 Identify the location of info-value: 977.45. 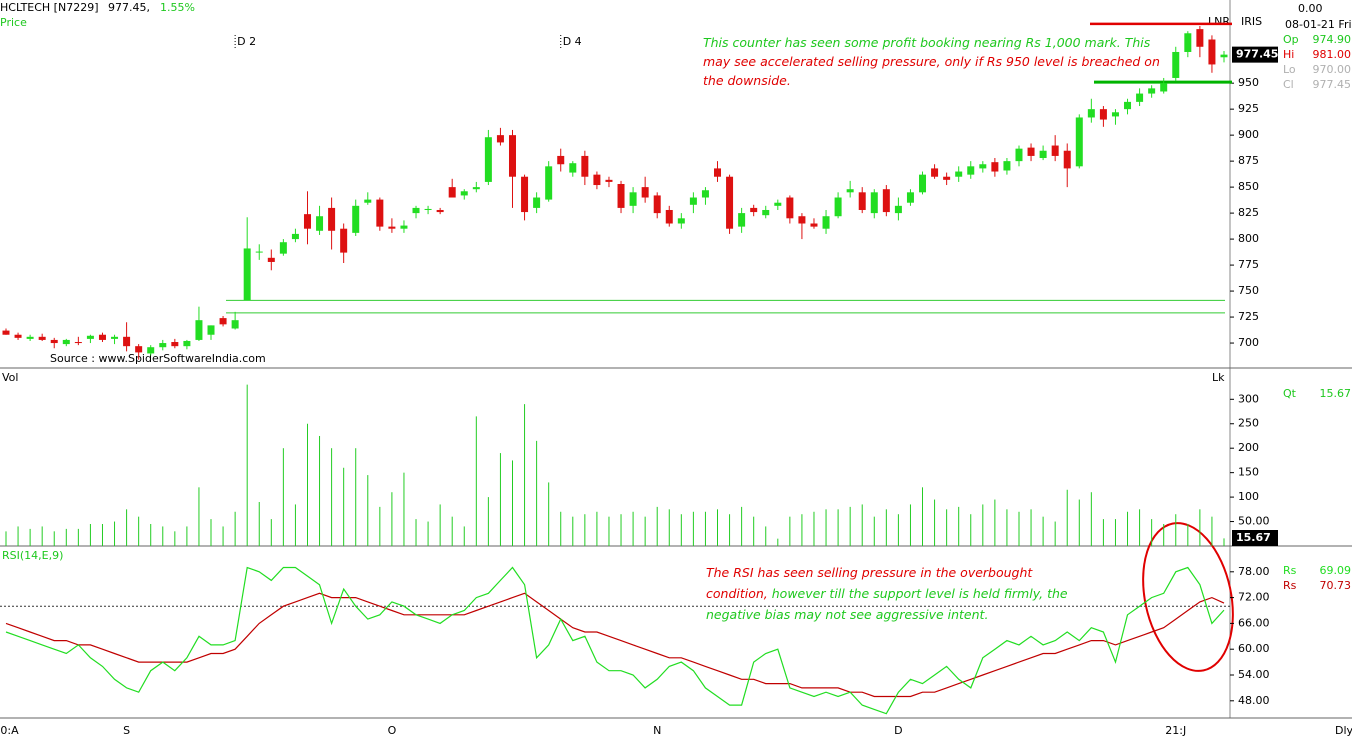
(1332, 84).